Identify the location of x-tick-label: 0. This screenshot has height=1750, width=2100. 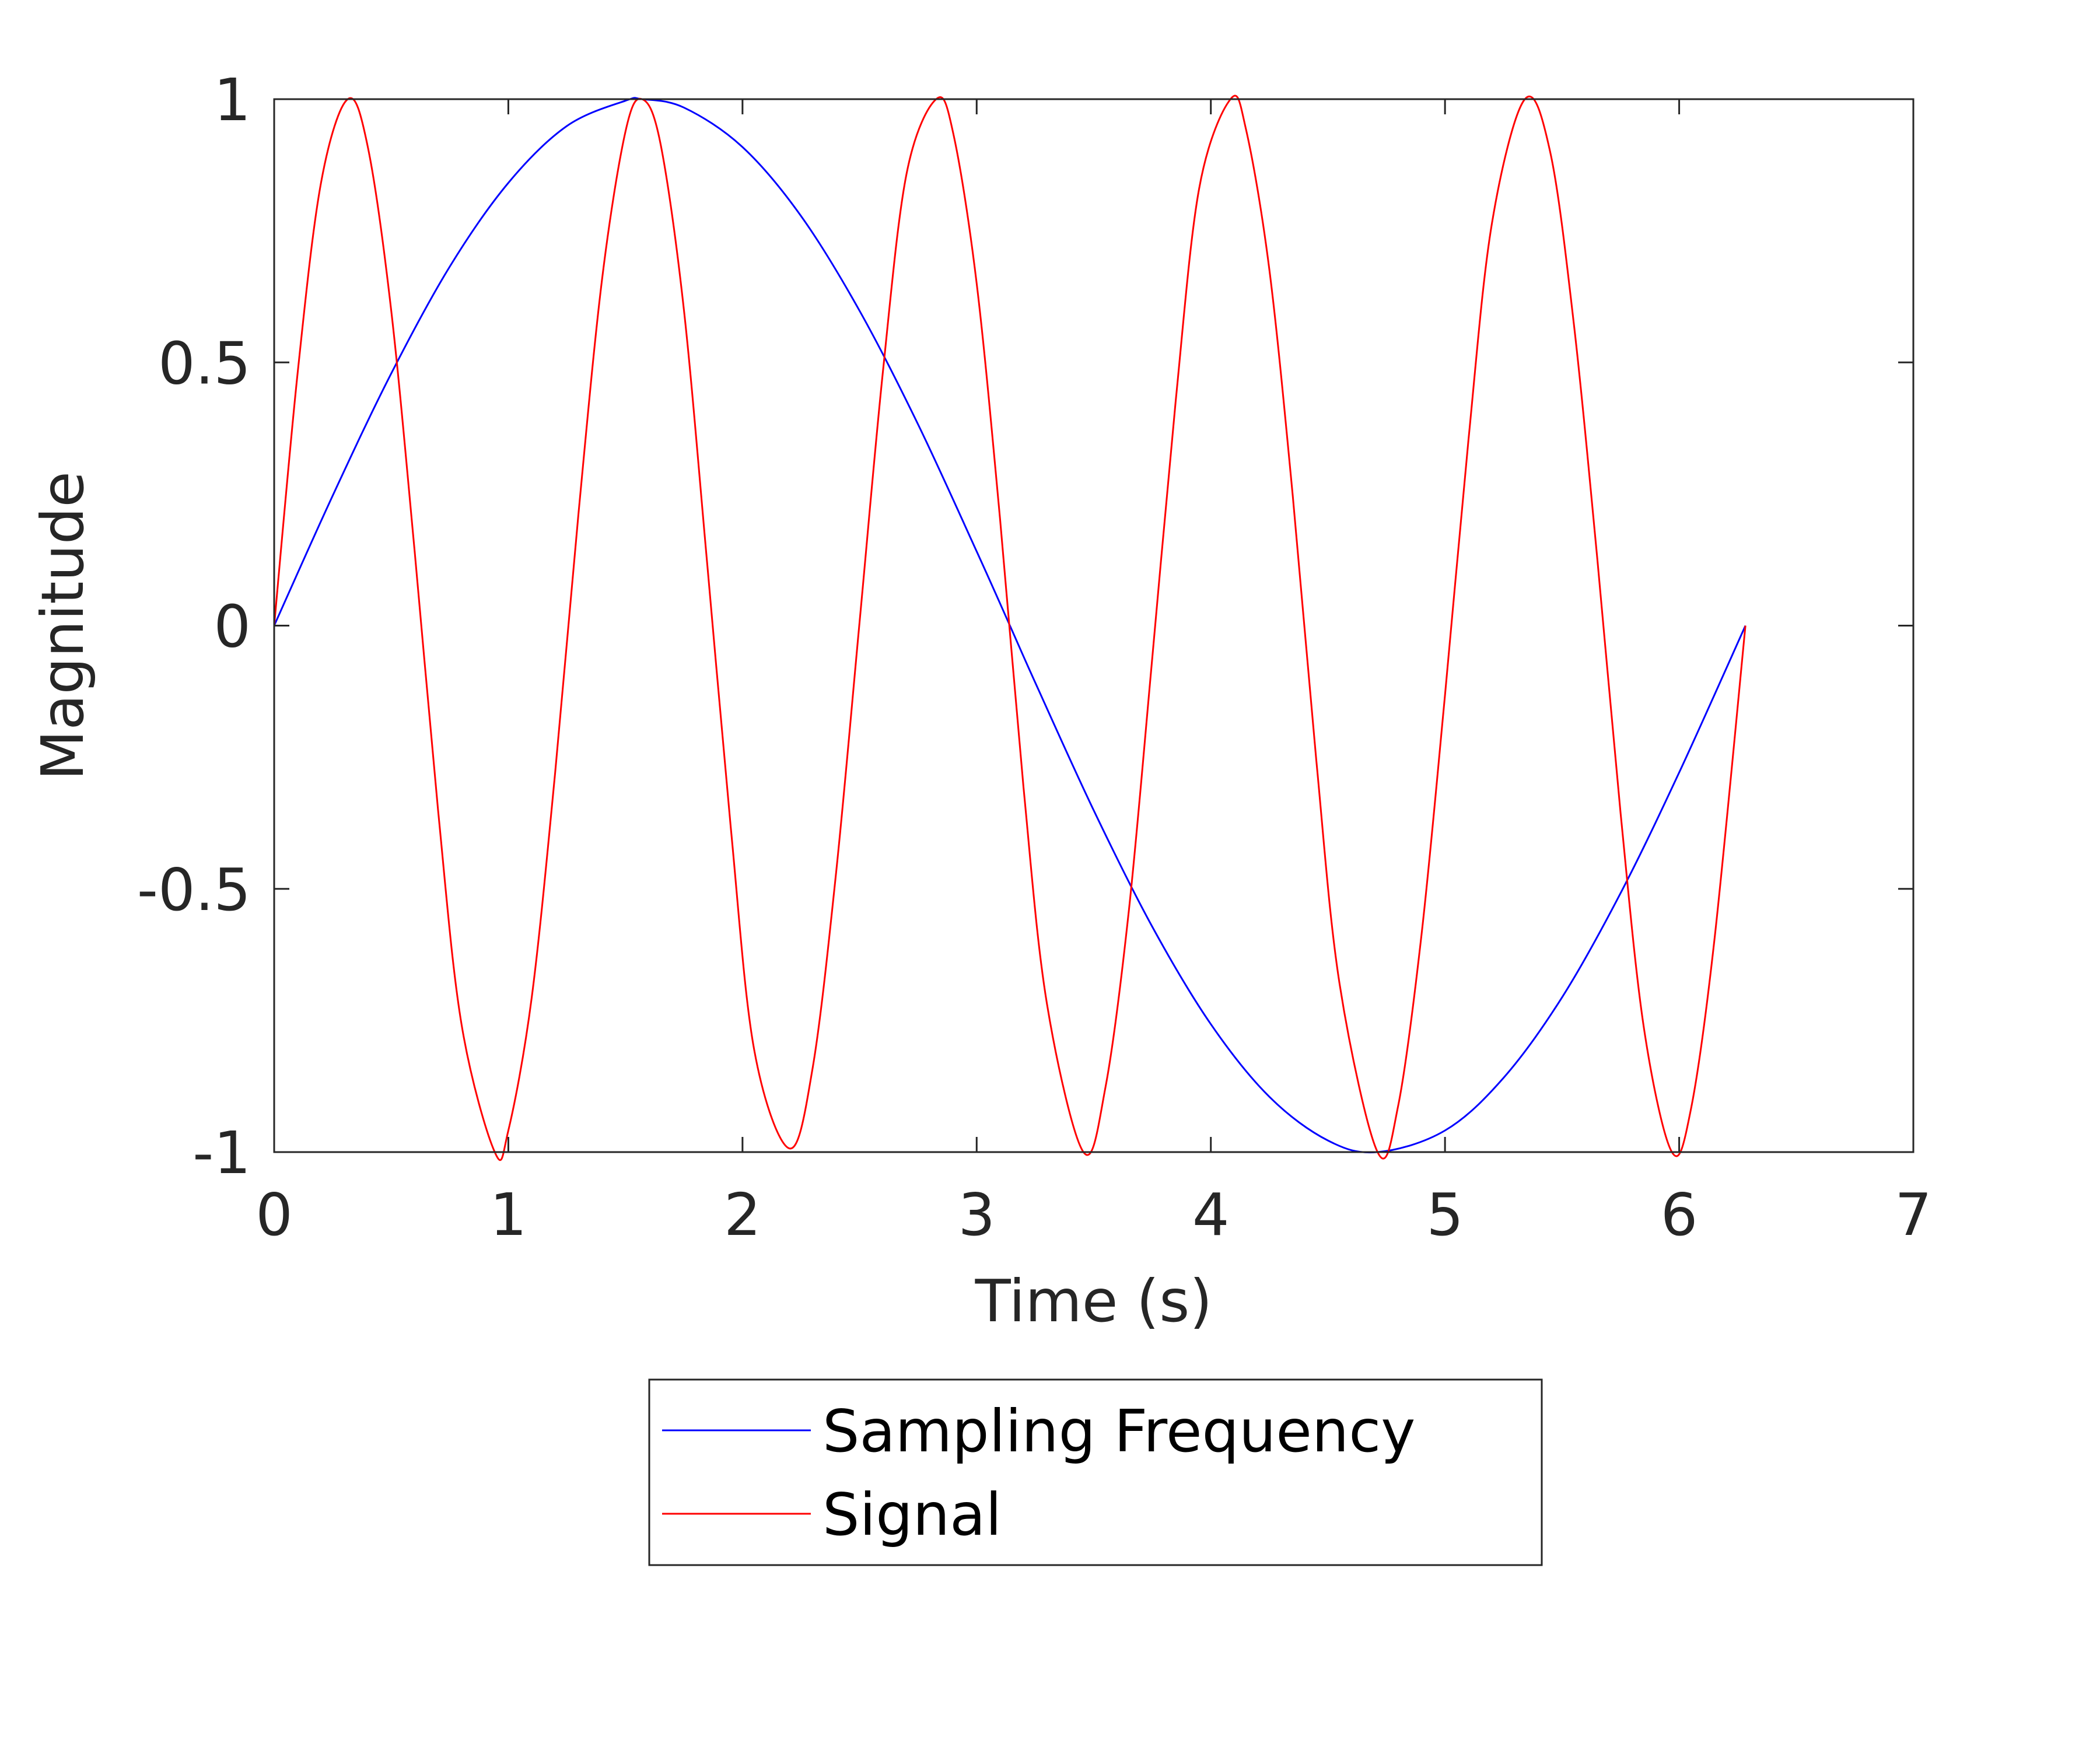
(274, 1215).